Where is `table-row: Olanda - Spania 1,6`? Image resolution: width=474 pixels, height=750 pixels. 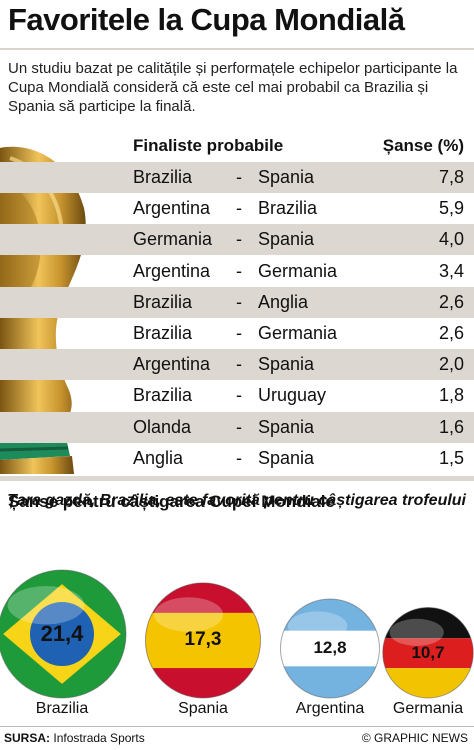
table-row: Olanda - Spania 1,6 is located at coordinates (237, 427).